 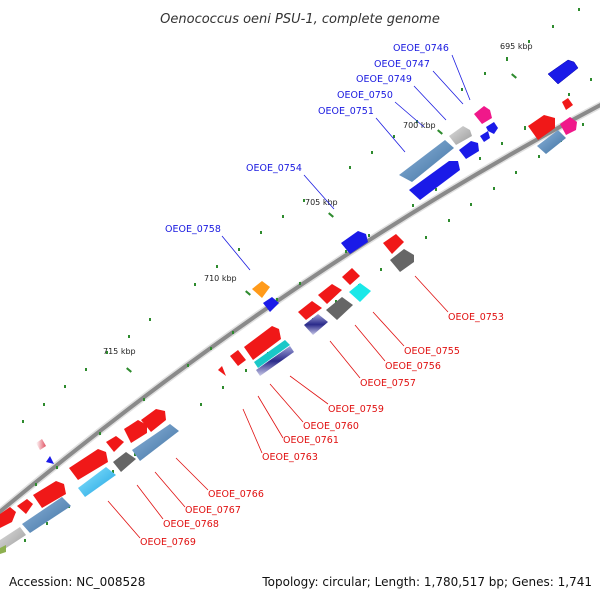 What do you see at coordinates (236, 494) in the screenshot?
I see `gene-label-reverse: OEOE_0766` at bounding box center [236, 494].